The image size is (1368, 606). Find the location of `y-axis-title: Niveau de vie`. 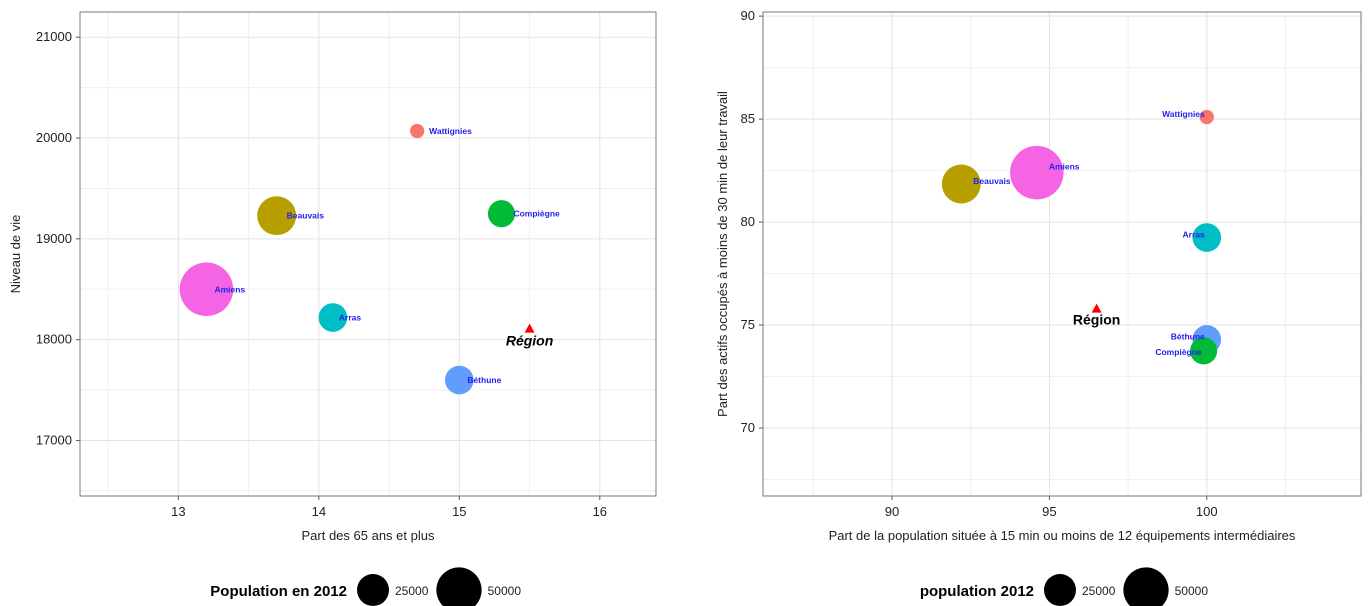

y-axis-title: Niveau de vie is located at coordinates (15, 254).